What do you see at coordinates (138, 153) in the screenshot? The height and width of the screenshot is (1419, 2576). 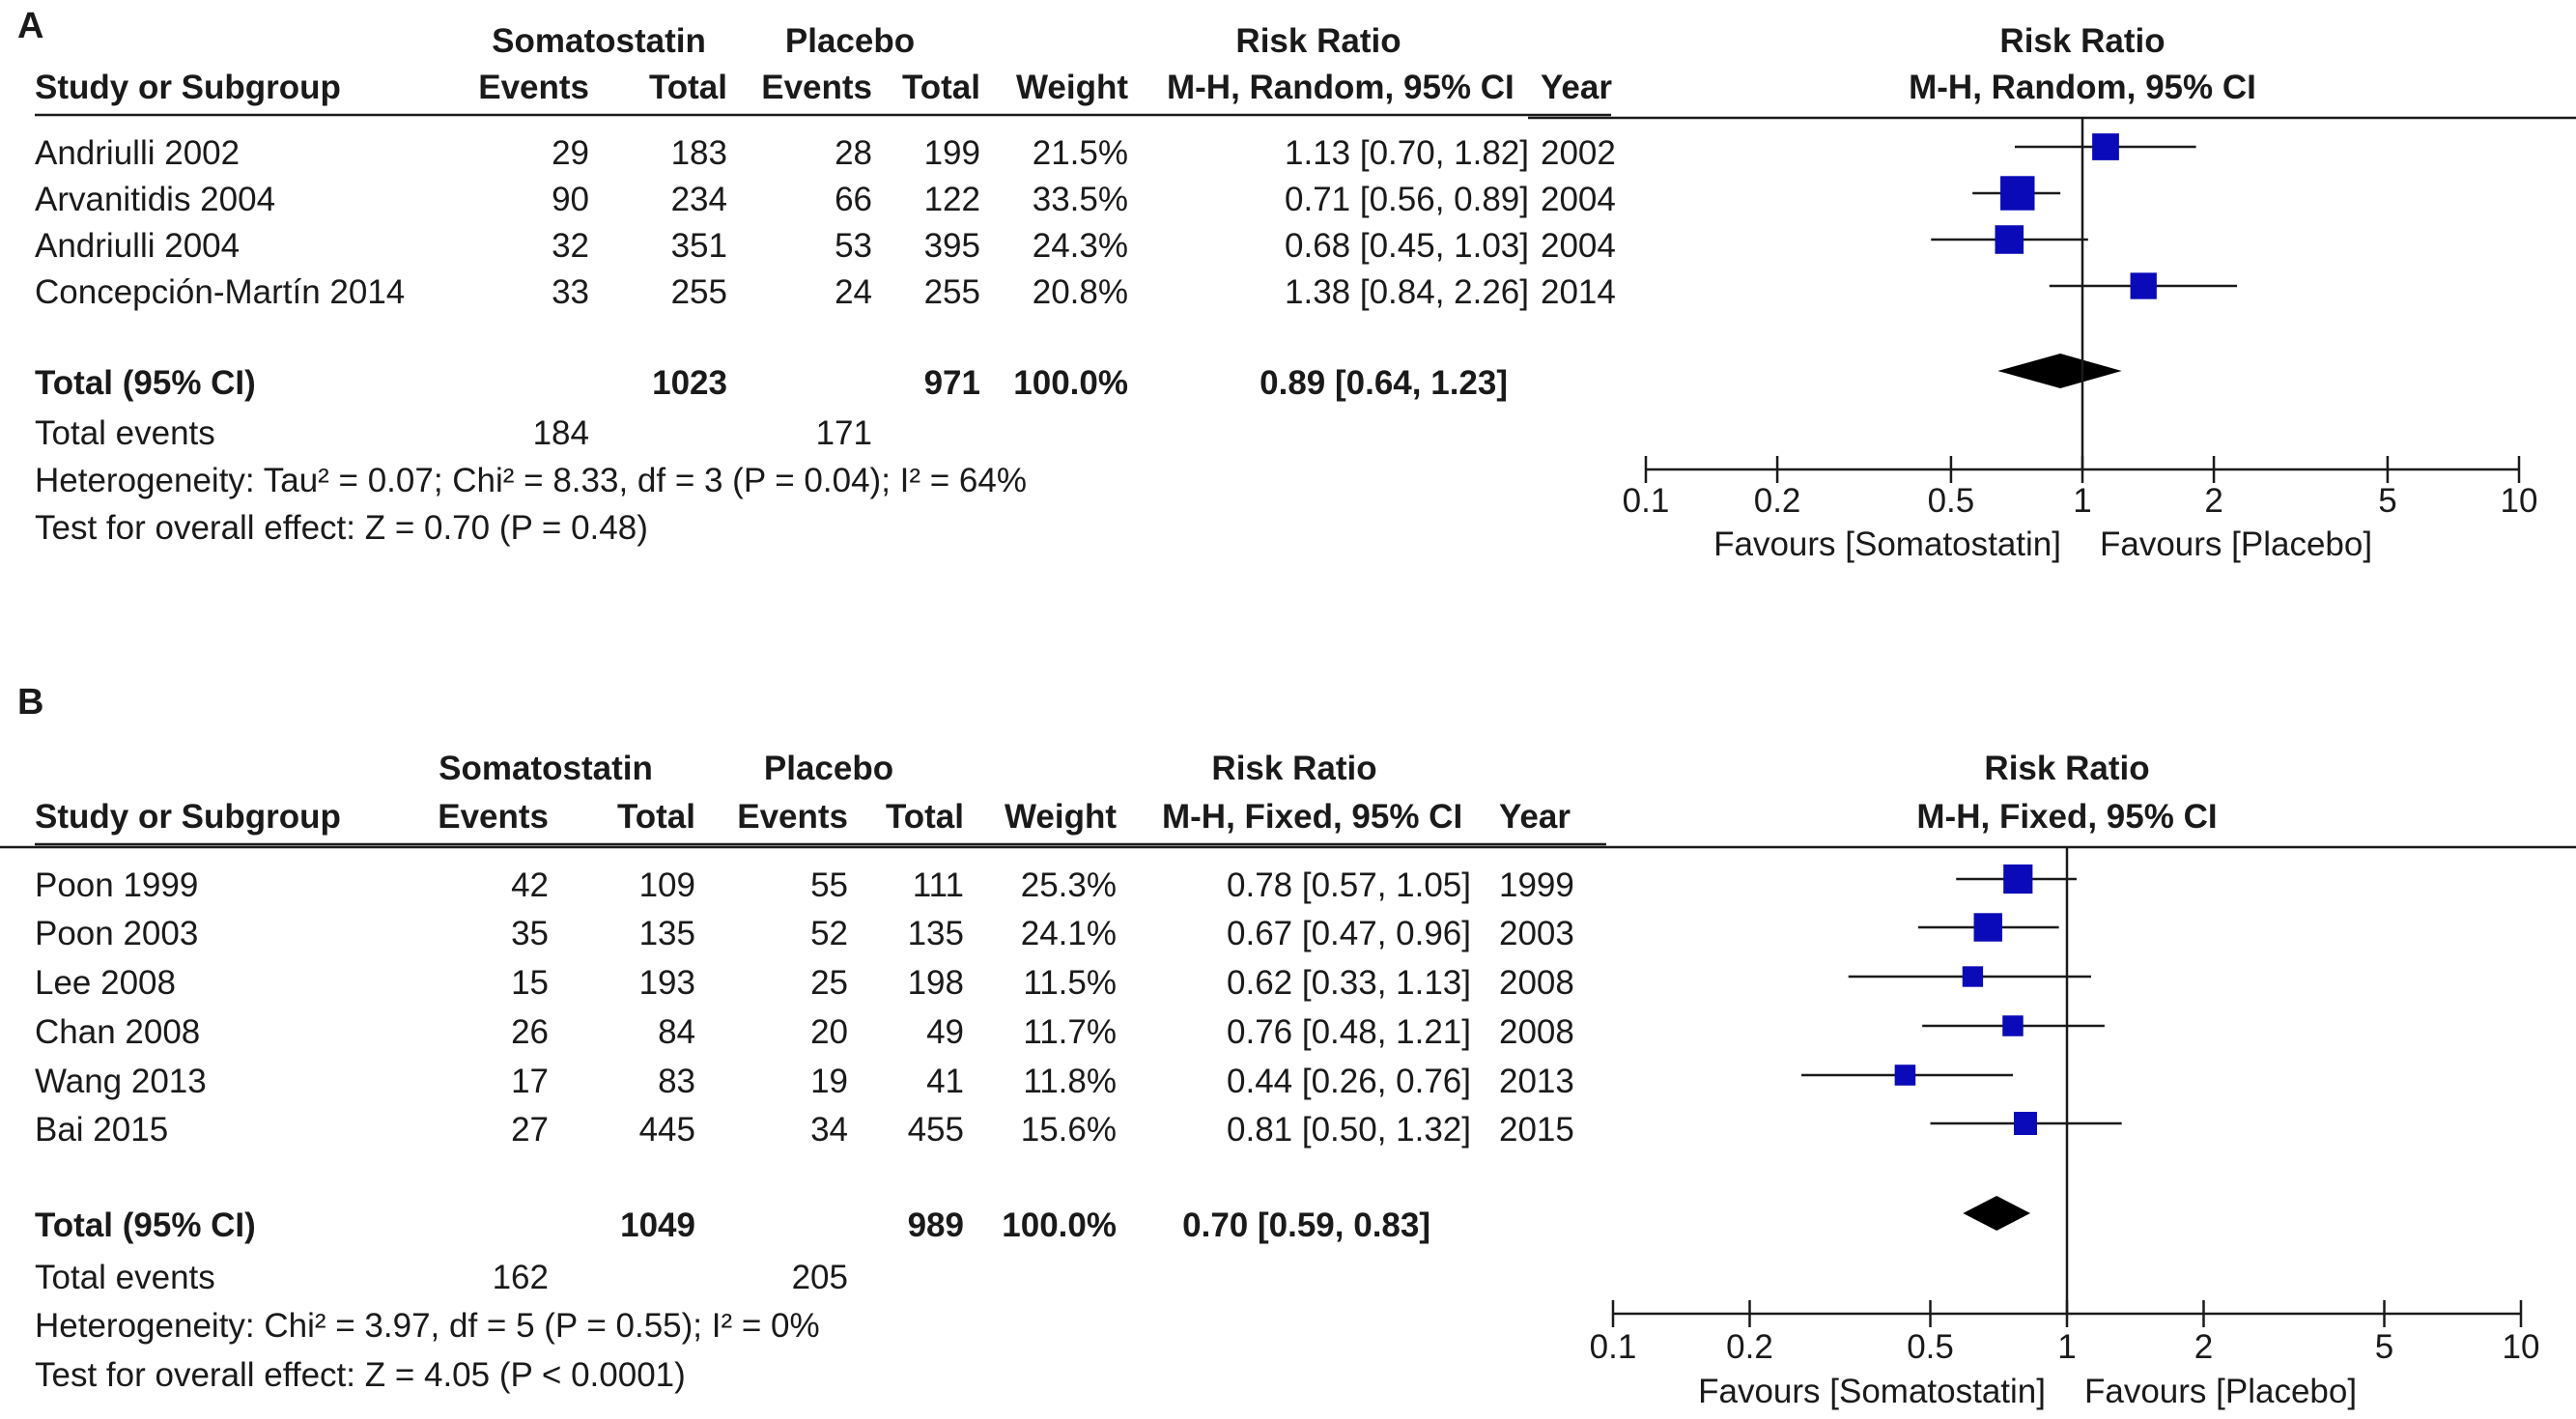 I see `study-name: Andriulli 2002` at bounding box center [138, 153].